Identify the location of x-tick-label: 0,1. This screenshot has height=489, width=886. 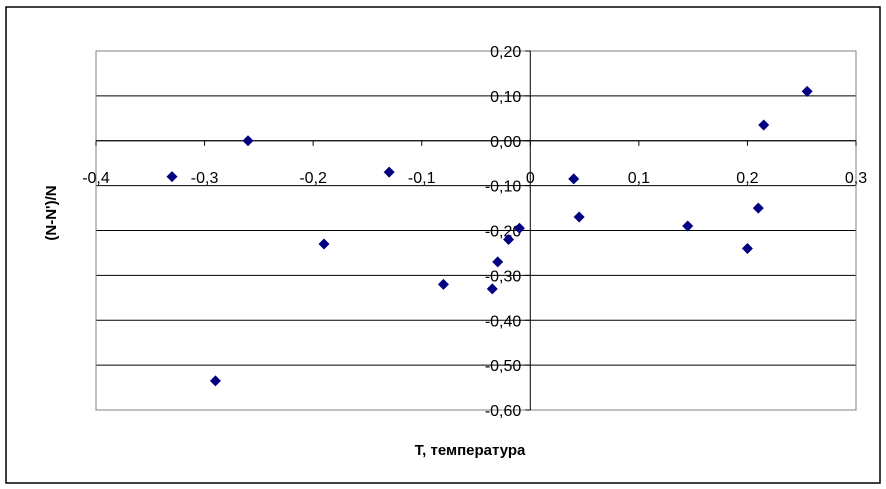
(639, 178).